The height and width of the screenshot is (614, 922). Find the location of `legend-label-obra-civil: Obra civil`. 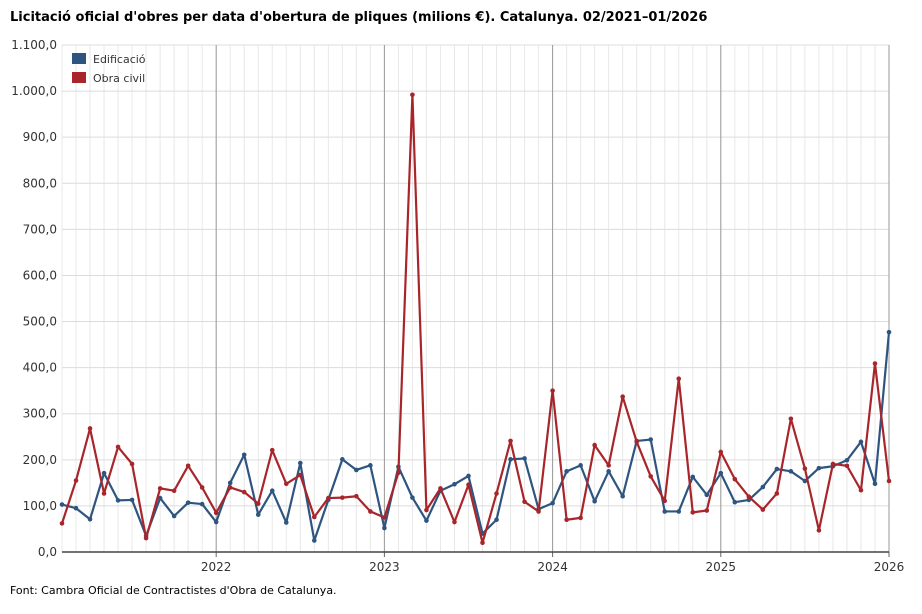

legend-label-obra-civil: Obra civil is located at coordinates (119, 78).